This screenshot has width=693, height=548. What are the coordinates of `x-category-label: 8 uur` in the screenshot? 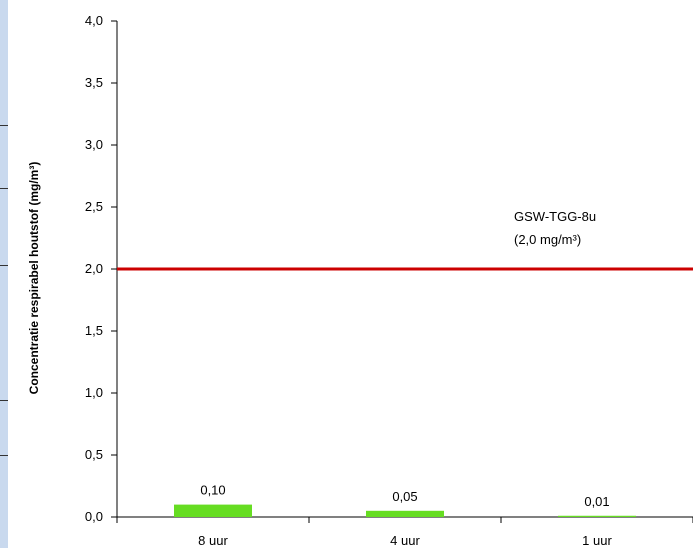 It's located at (213, 540).